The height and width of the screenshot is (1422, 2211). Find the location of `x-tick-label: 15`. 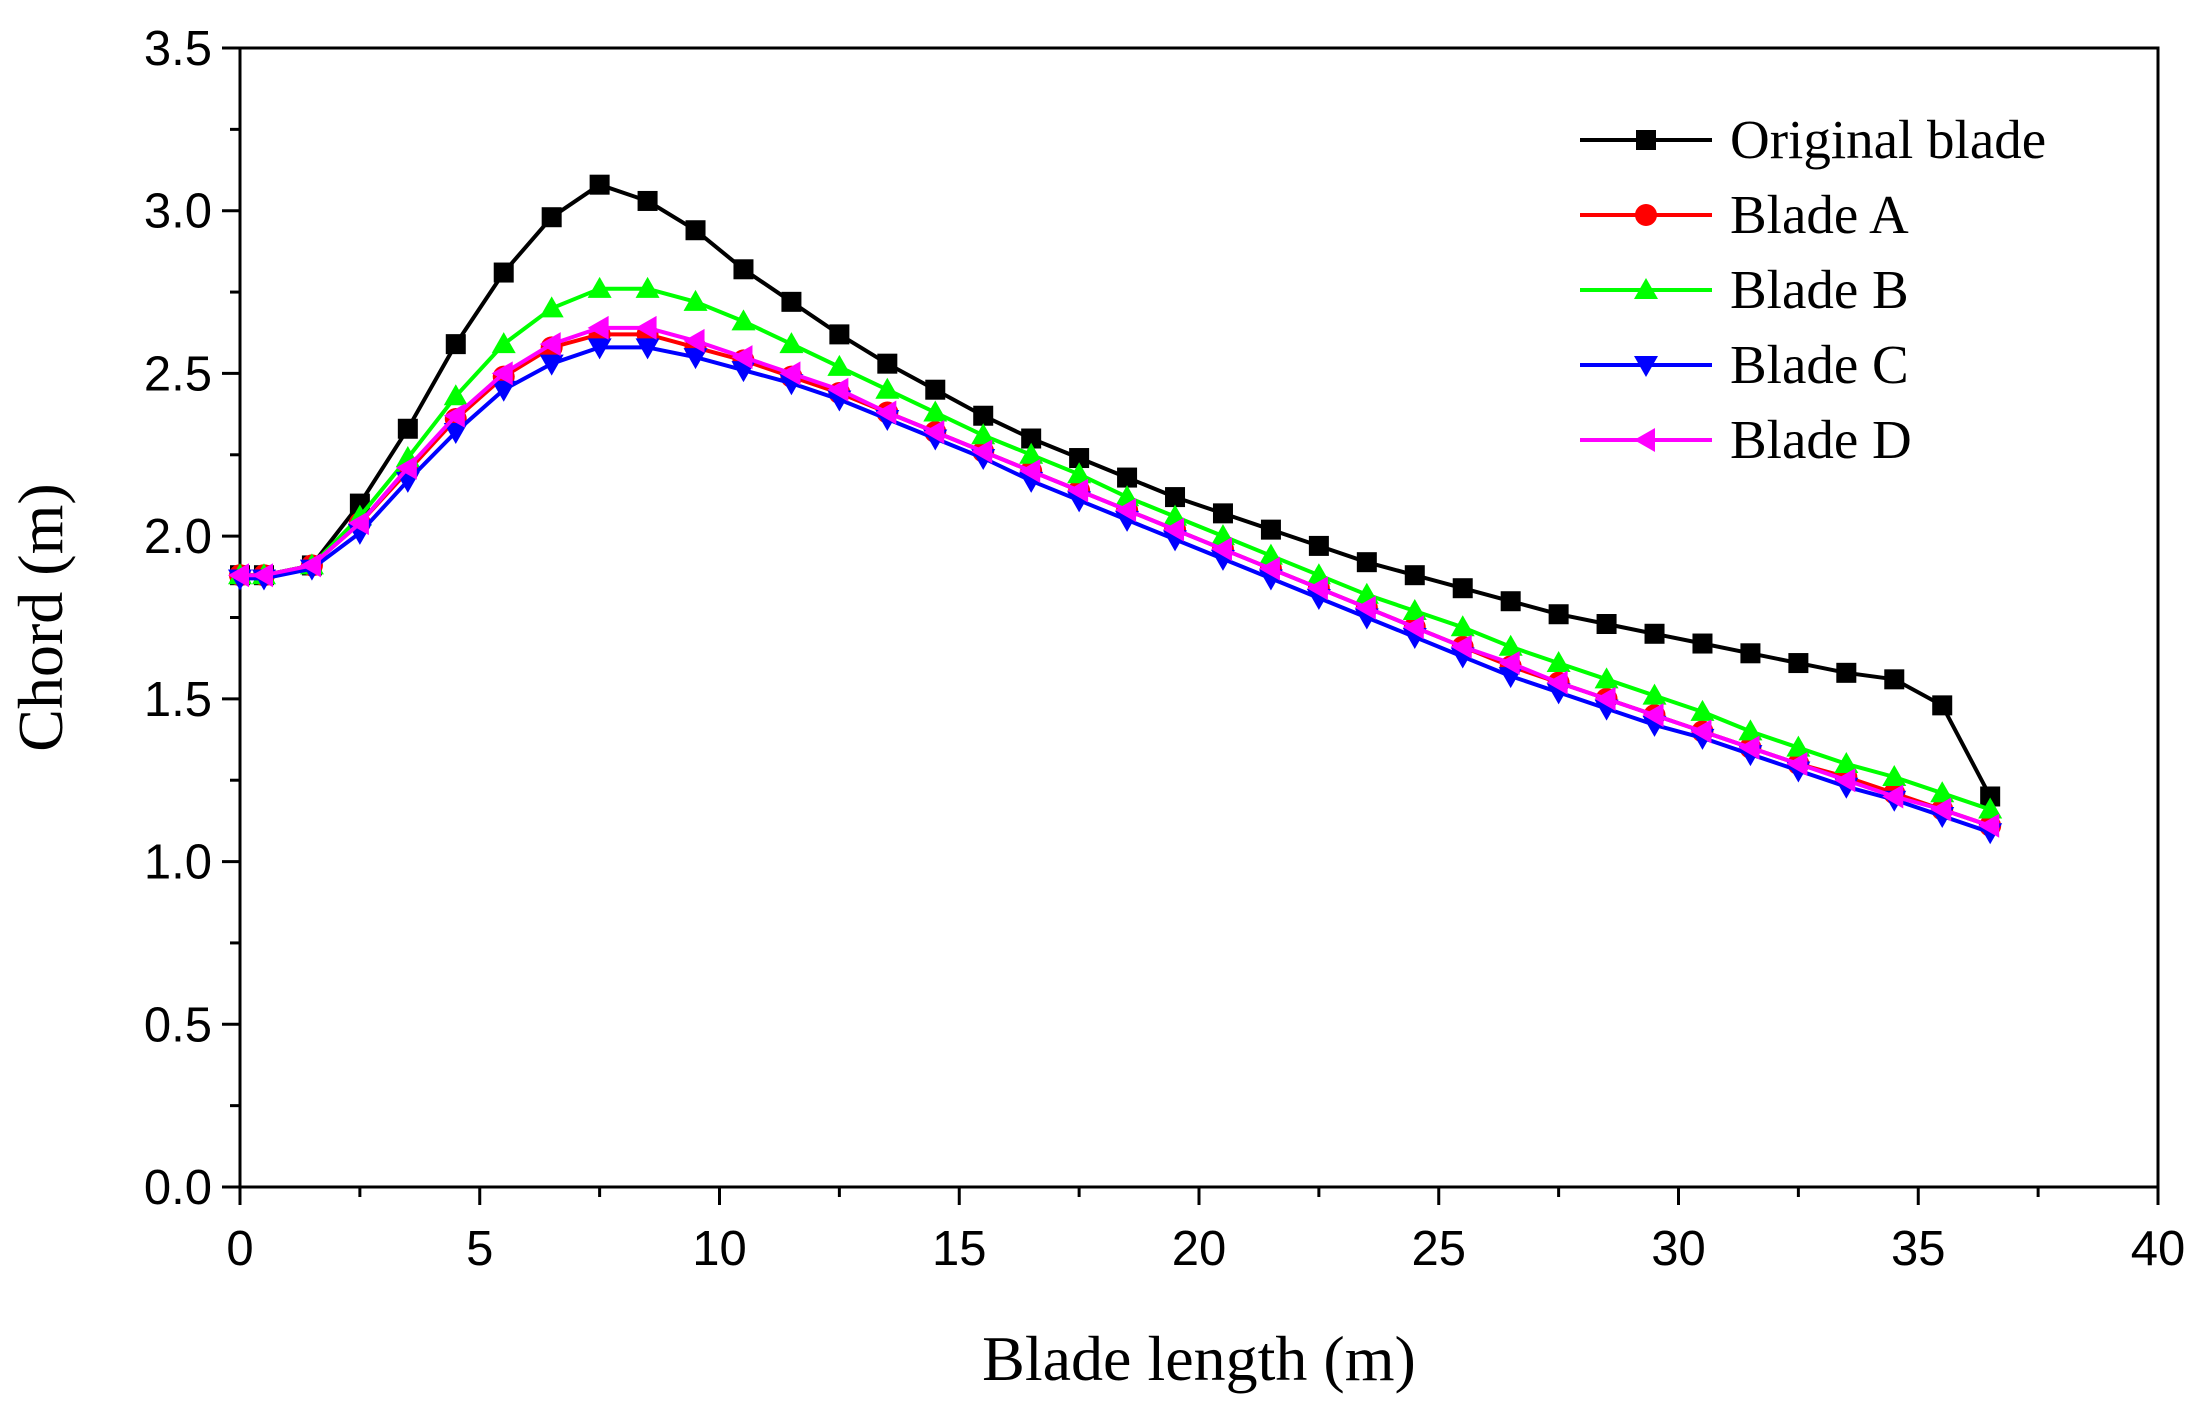

x-tick-label: 15 is located at coordinates (959, 1249).